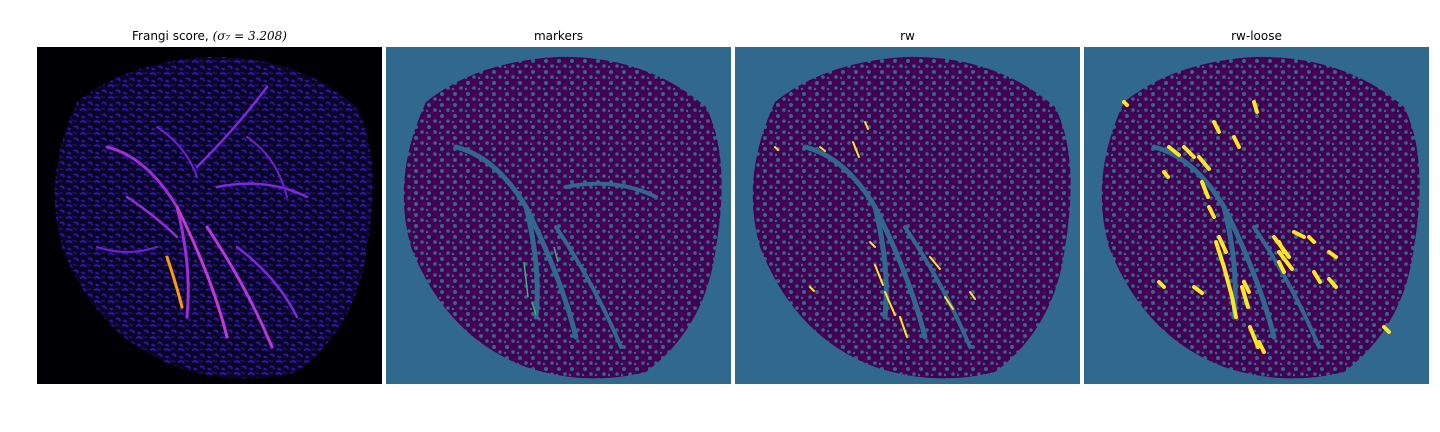  I want to click on panel-title-markers: markers, so click(558, 36).